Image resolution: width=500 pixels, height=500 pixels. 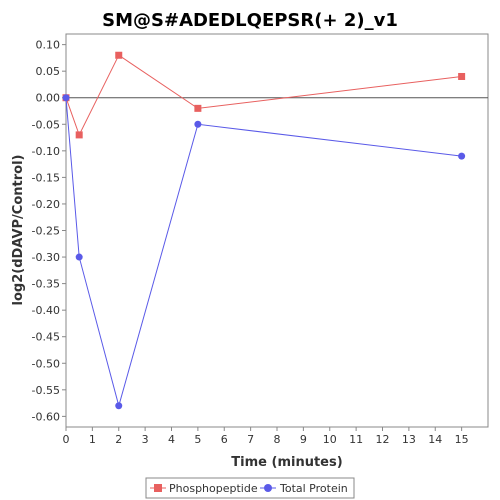 I want to click on y-tick-label: 0.10, so click(x=48, y=45).